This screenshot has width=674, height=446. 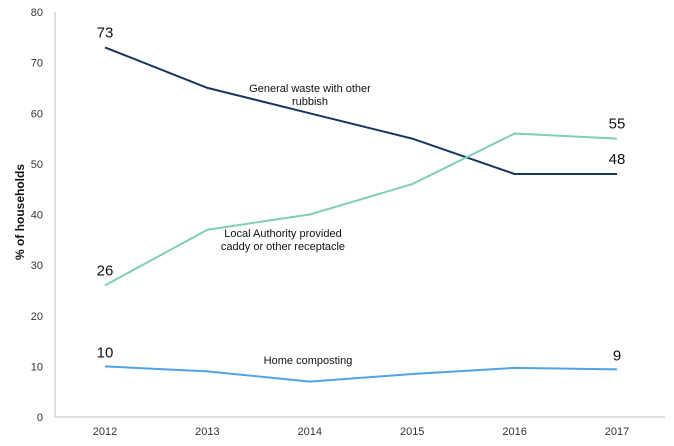 I want to click on data-label-caddy-end: 55, so click(x=617, y=124).